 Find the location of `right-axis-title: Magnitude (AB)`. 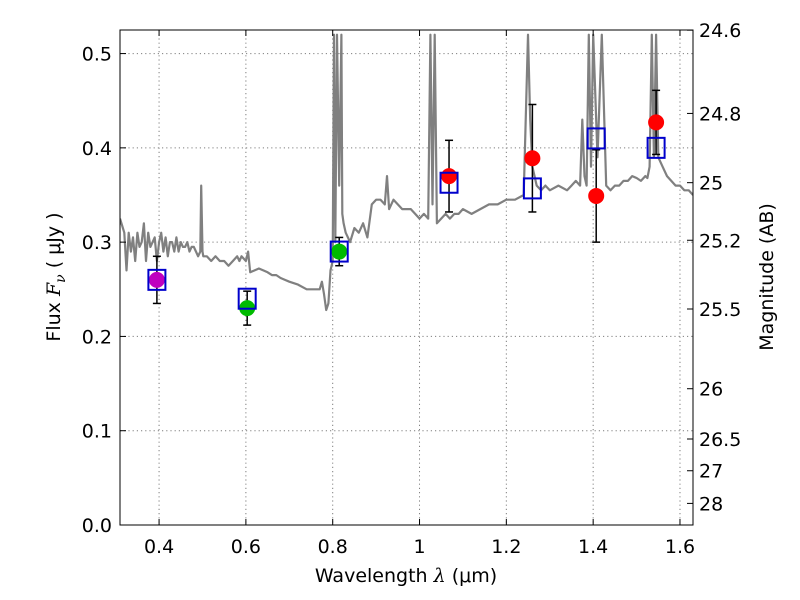

right-axis-title: Magnitude (AB) is located at coordinates (767, 277).